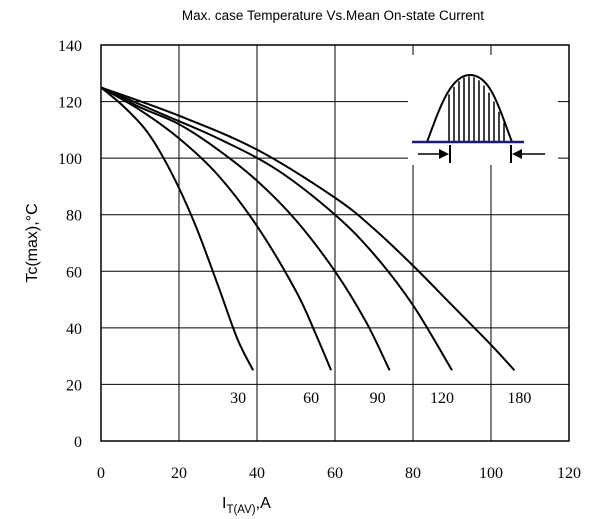 This screenshot has width=598, height=519. I want to click on y-axis-label: Tc(max),°C, so click(32, 242).